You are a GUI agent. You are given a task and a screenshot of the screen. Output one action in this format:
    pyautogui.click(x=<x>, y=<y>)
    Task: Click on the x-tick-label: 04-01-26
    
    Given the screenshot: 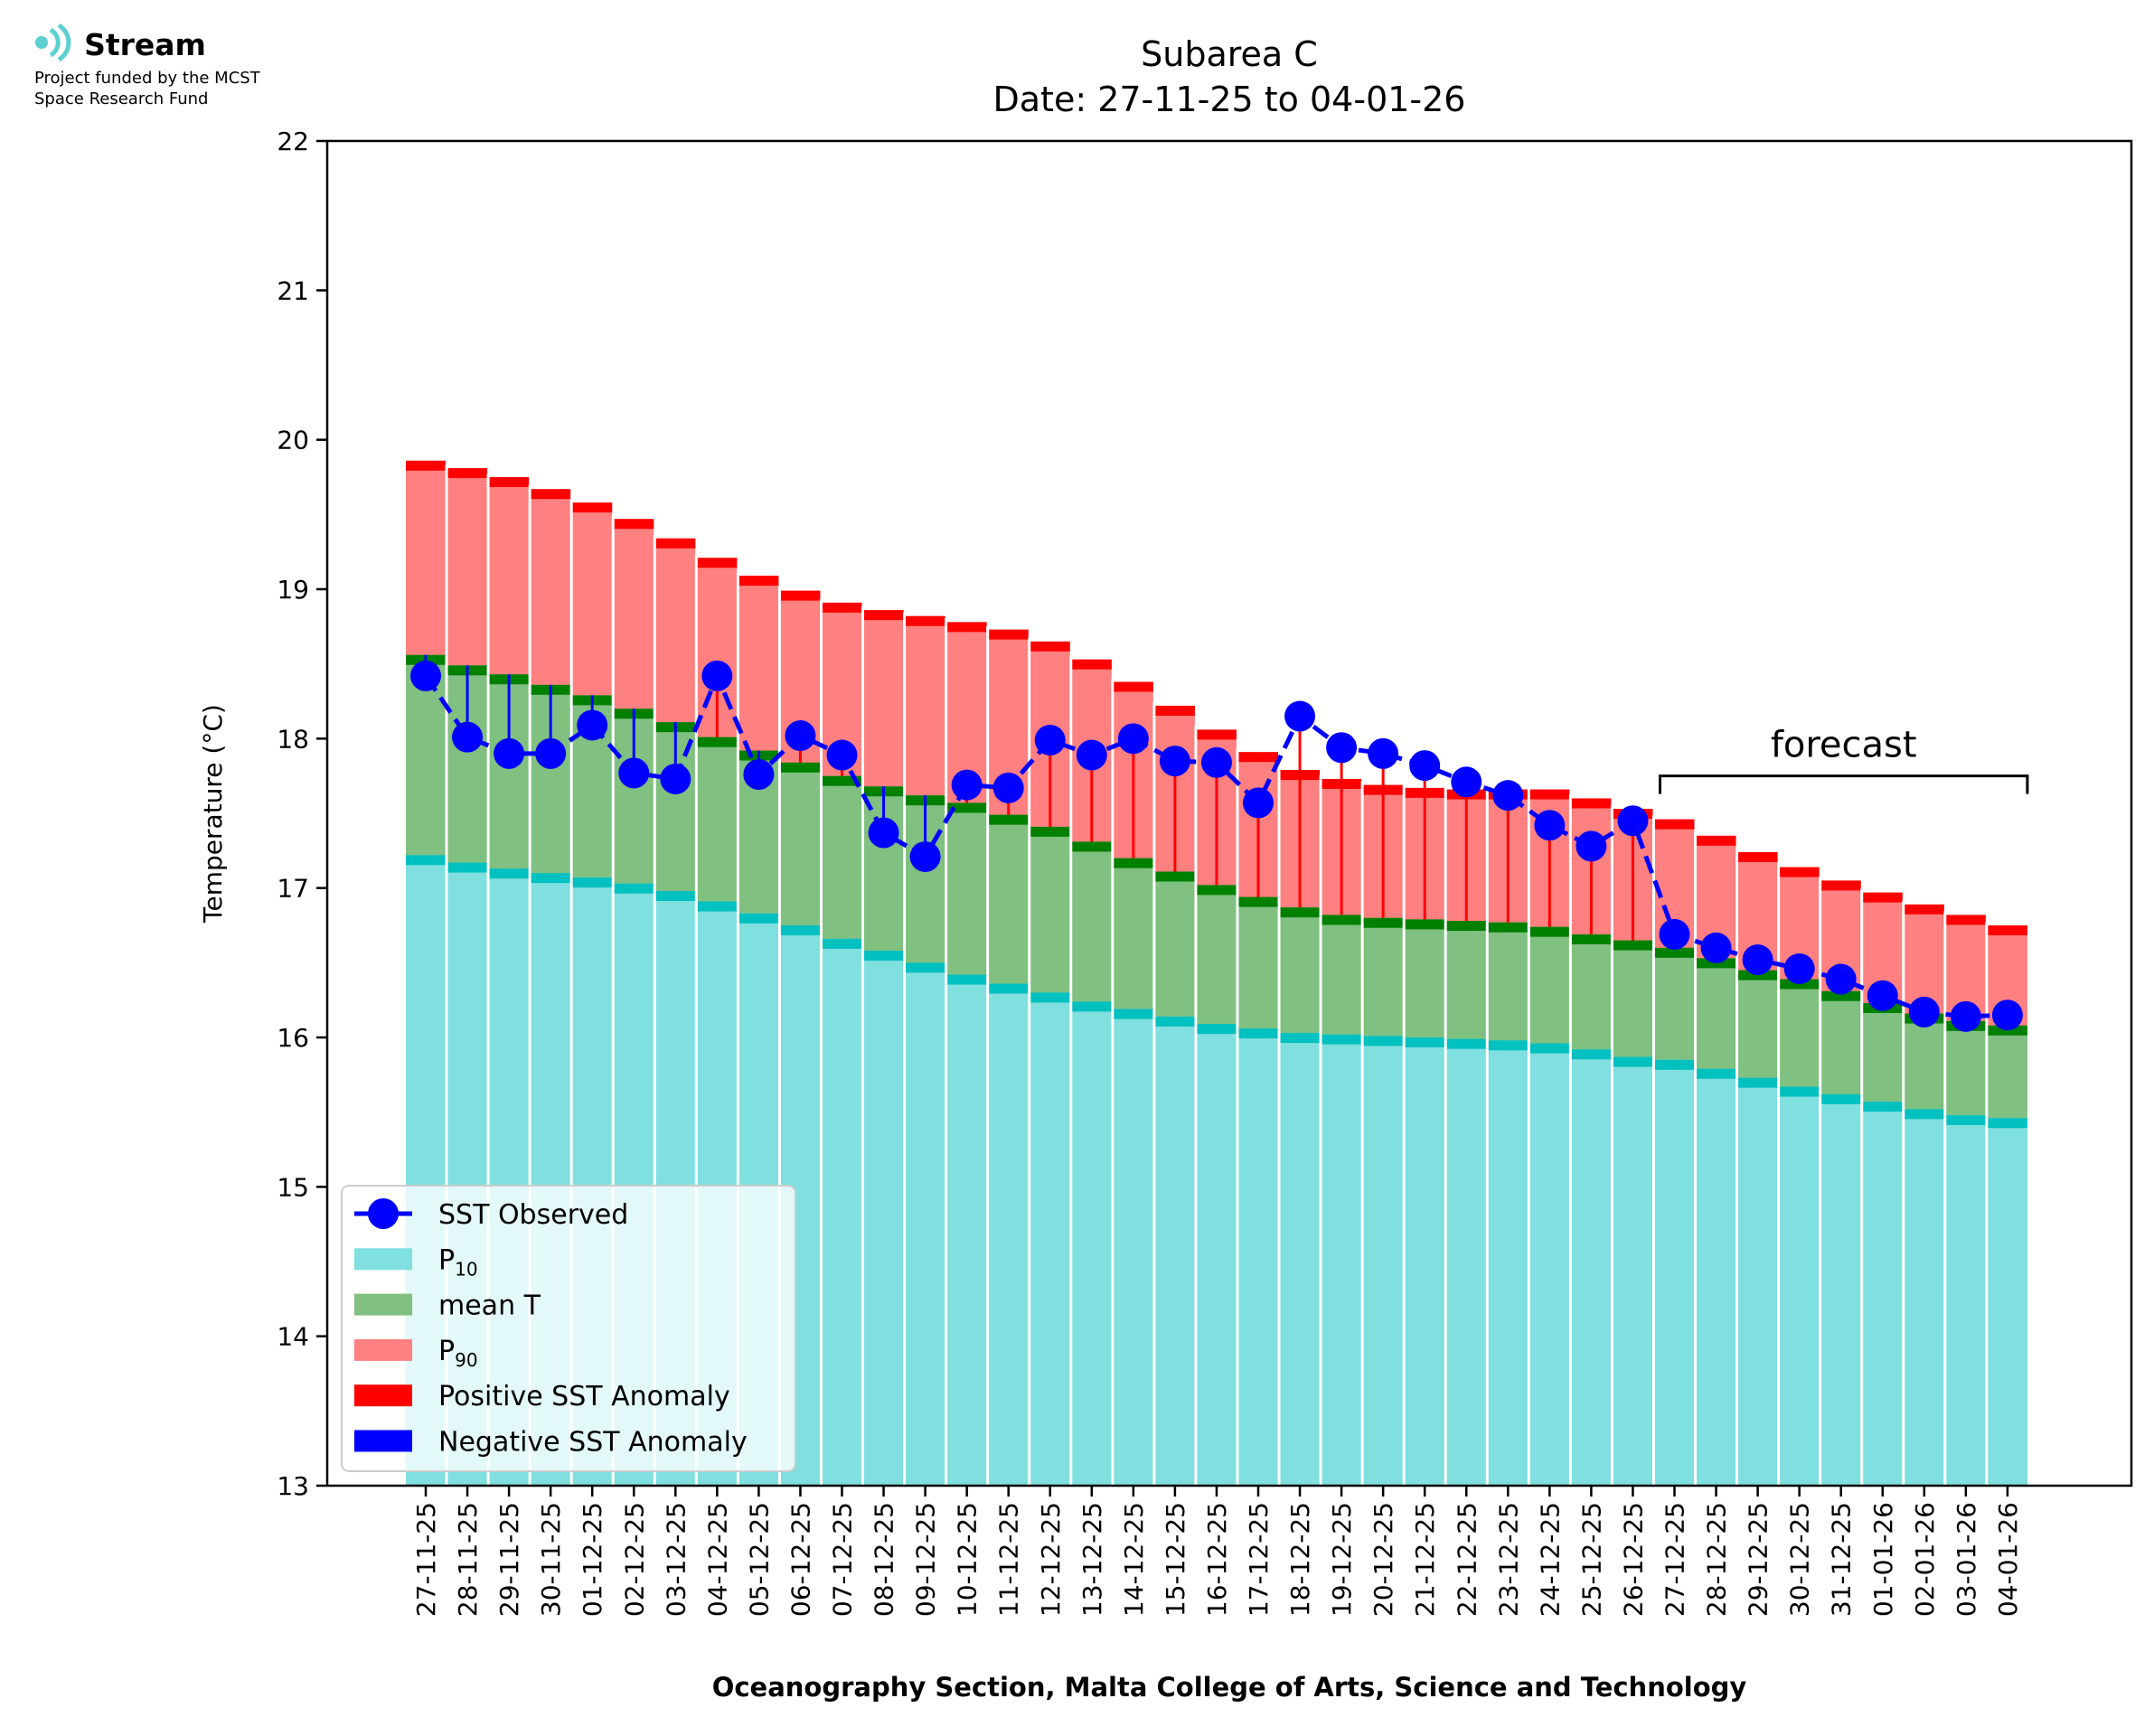 What is the action you would take?
    pyautogui.click(x=2008, y=1560)
    